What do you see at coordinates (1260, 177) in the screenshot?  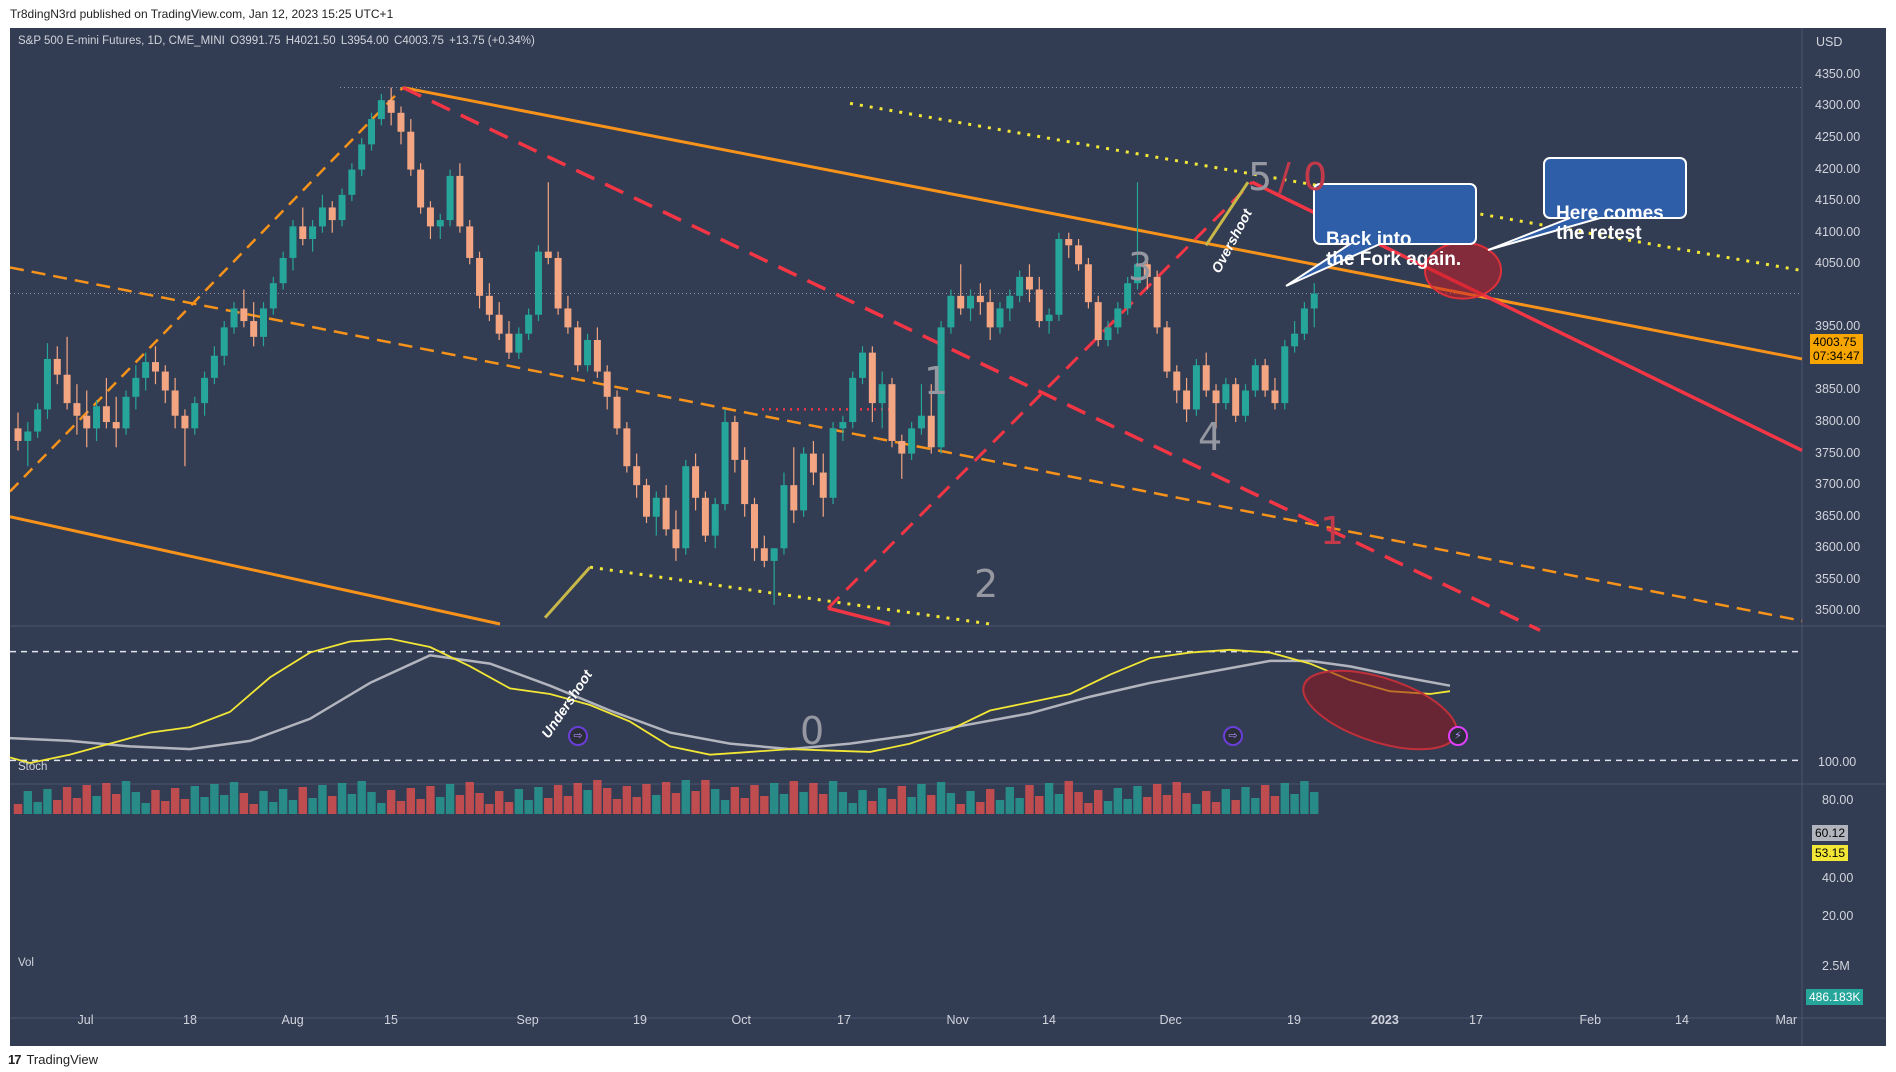 I see `wave-5-label: 5` at bounding box center [1260, 177].